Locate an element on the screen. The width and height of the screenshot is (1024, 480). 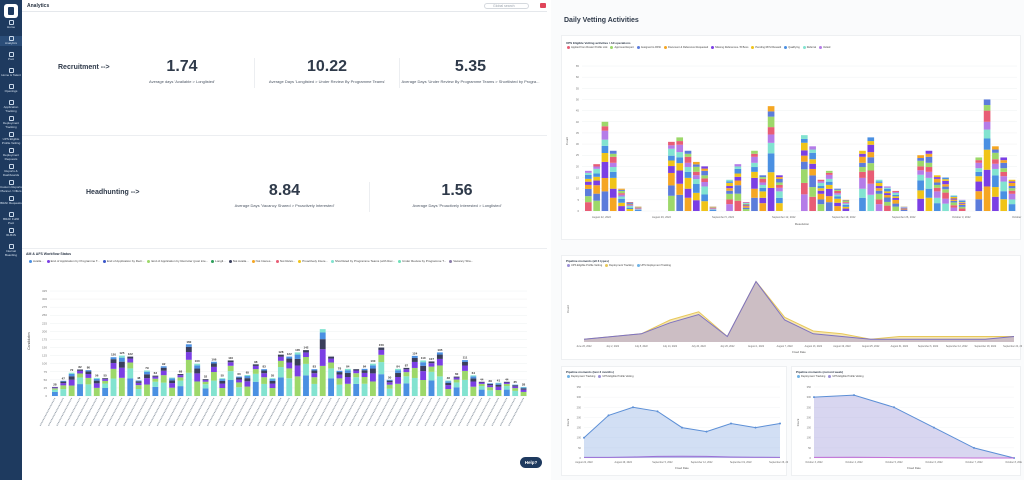
sidebar-item: Deployment Requests is located at coordinates (11, 154).